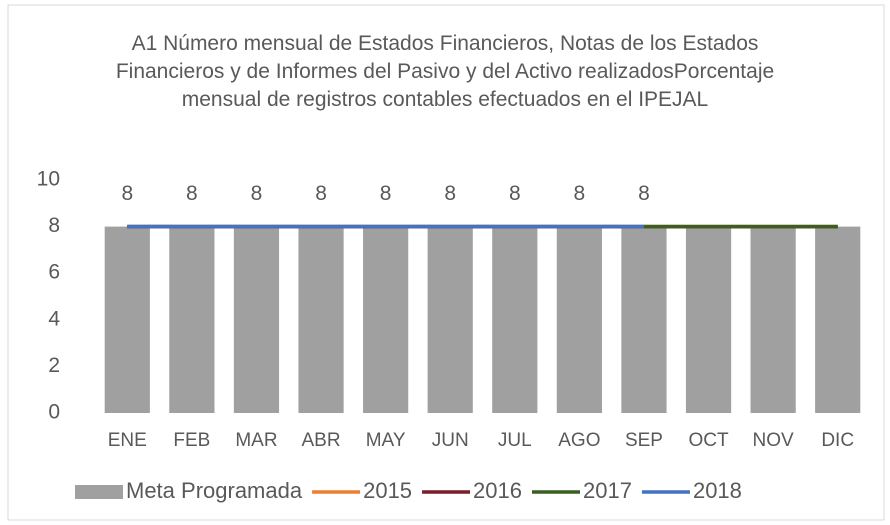 Image resolution: width=890 pixels, height=525 pixels. What do you see at coordinates (837, 440) in the screenshot?
I see `x-tick-label: DIC` at bounding box center [837, 440].